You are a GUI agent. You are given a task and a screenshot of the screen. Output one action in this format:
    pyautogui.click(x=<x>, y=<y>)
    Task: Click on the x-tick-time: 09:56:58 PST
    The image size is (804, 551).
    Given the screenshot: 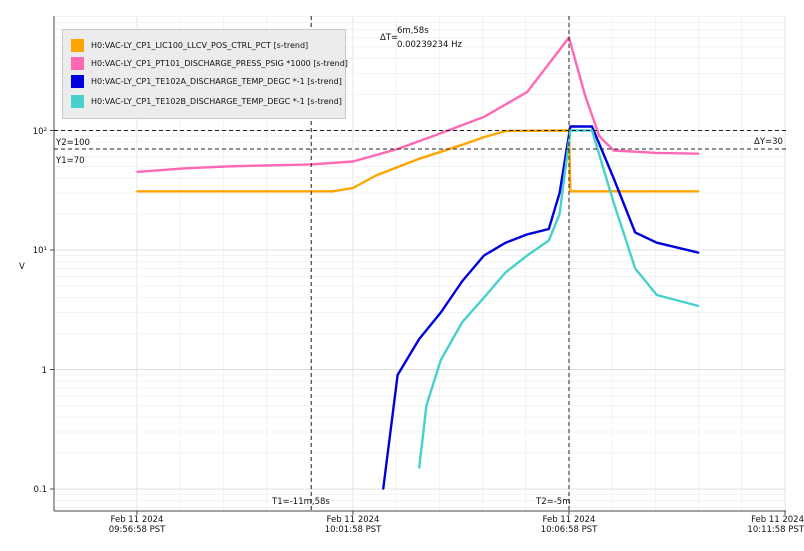 What is the action you would take?
    pyautogui.click(x=137, y=530)
    